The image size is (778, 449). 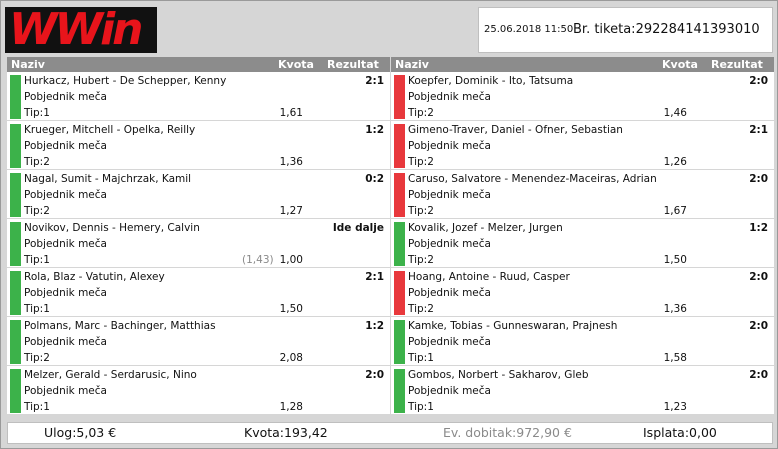 I want to click on odds-value: 1,36, so click(x=291, y=162).